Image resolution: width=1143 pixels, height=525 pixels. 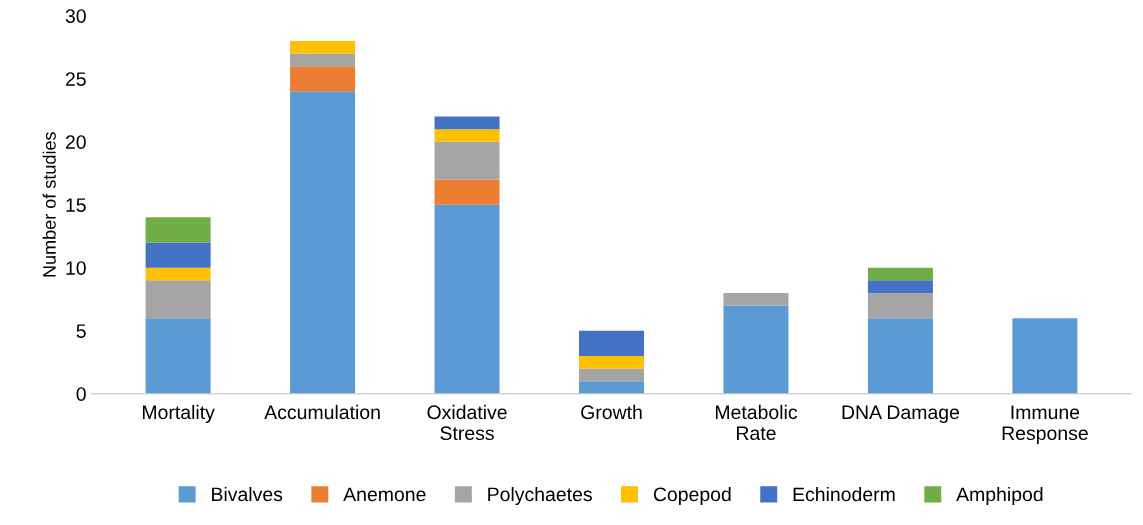 I want to click on y-tick-label: 5, so click(x=81, y=331).